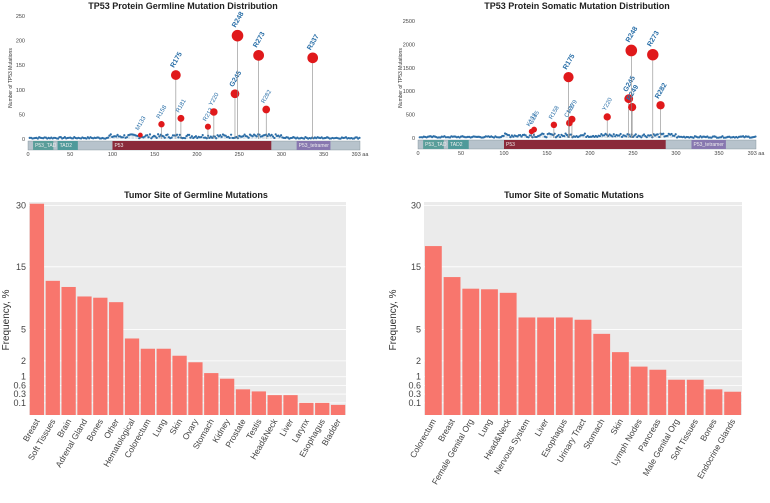  I want to click on domain-p53_tetramer, so click(313, 145).